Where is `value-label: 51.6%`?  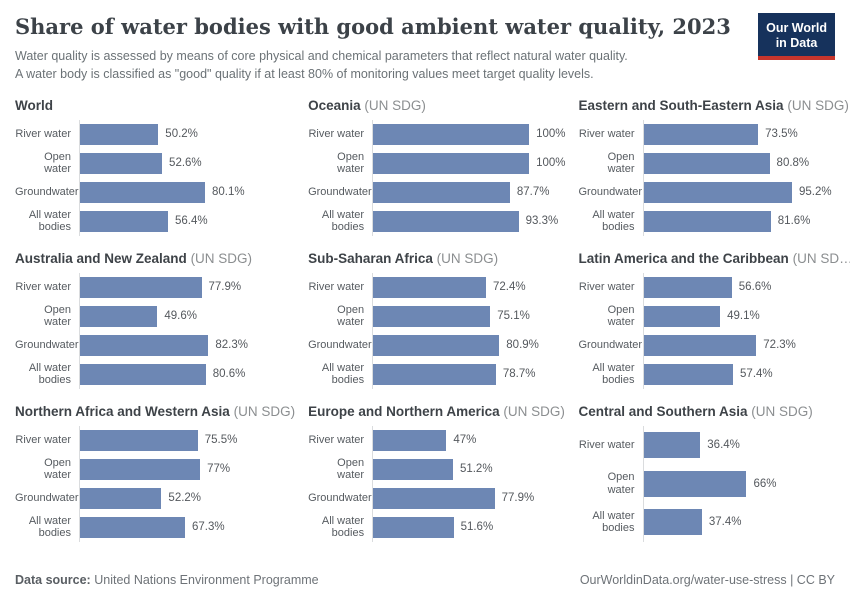 value-label: 51.6% is located at coordinates (477, 527).